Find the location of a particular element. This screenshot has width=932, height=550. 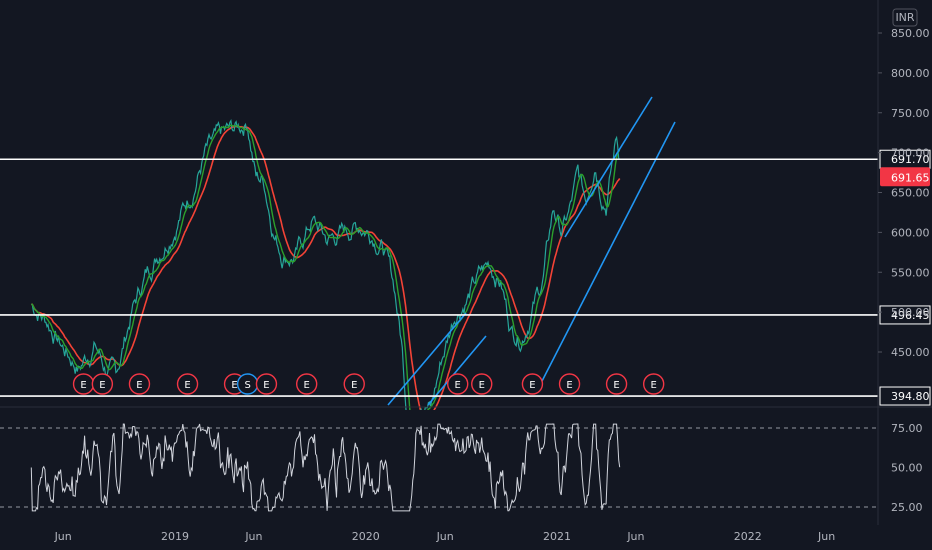

time-tick-label: 2020 is located at coordinates (366, 536).